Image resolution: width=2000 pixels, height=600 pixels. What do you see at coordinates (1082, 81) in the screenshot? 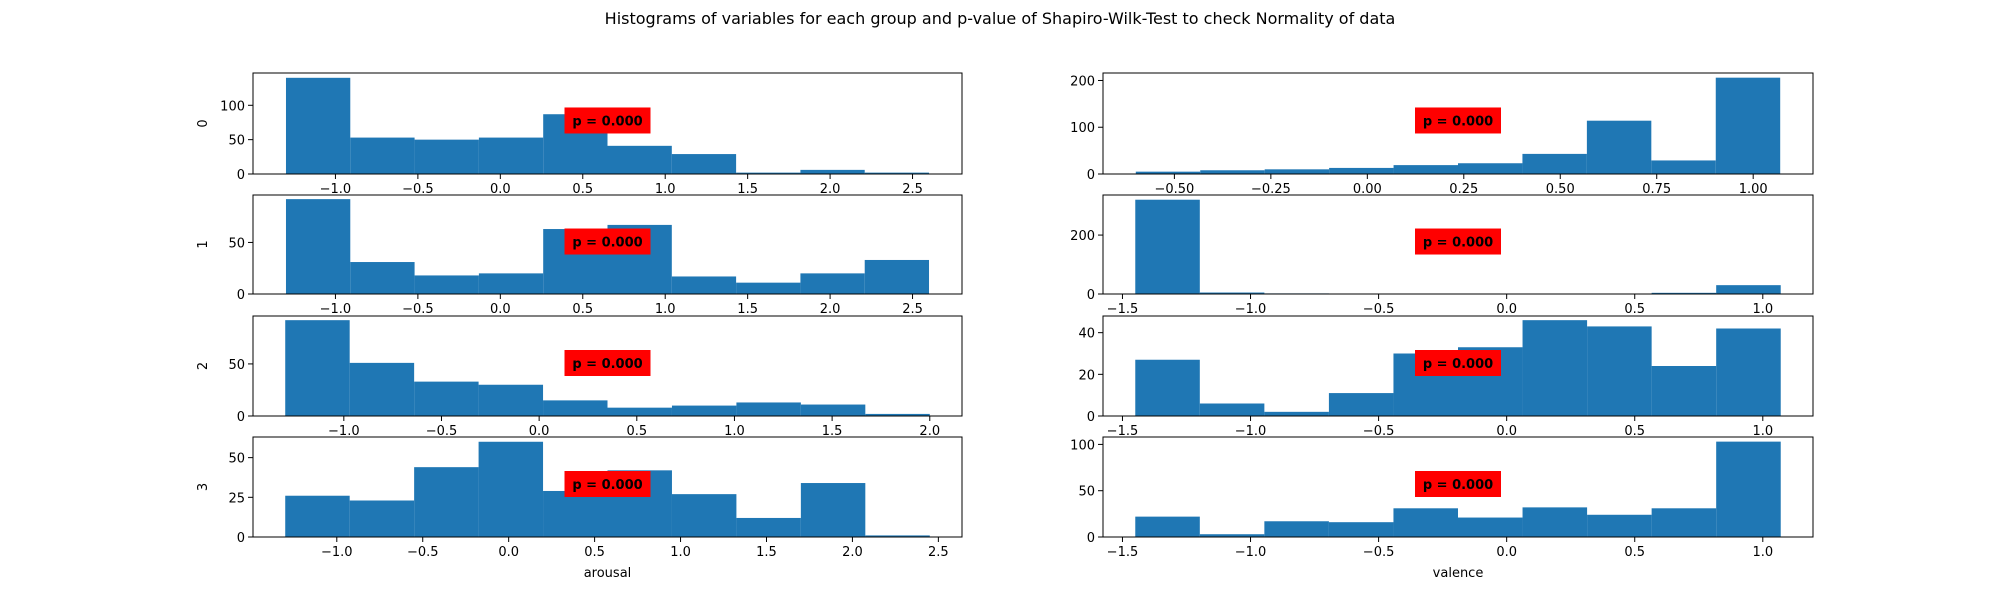
I see `y-tick-label: 200` at bounding box center [1082, 81].